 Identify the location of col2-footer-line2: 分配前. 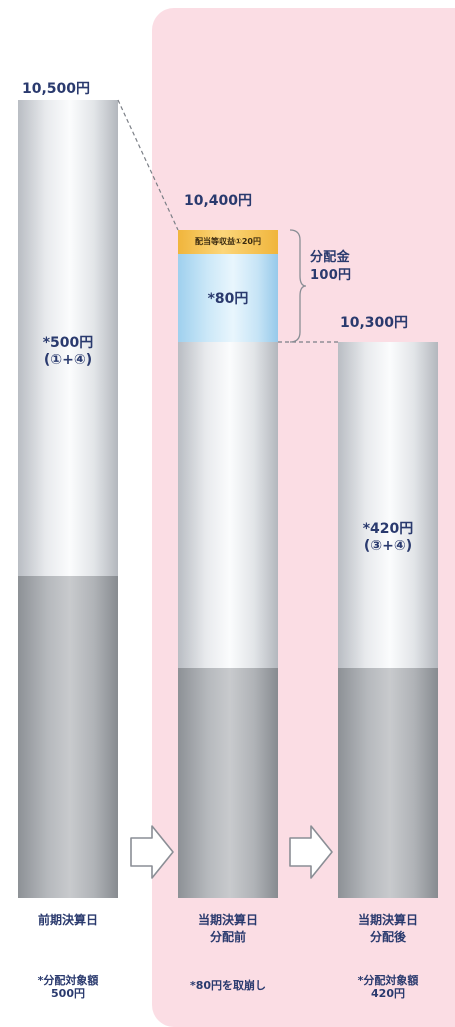
(227, 937).